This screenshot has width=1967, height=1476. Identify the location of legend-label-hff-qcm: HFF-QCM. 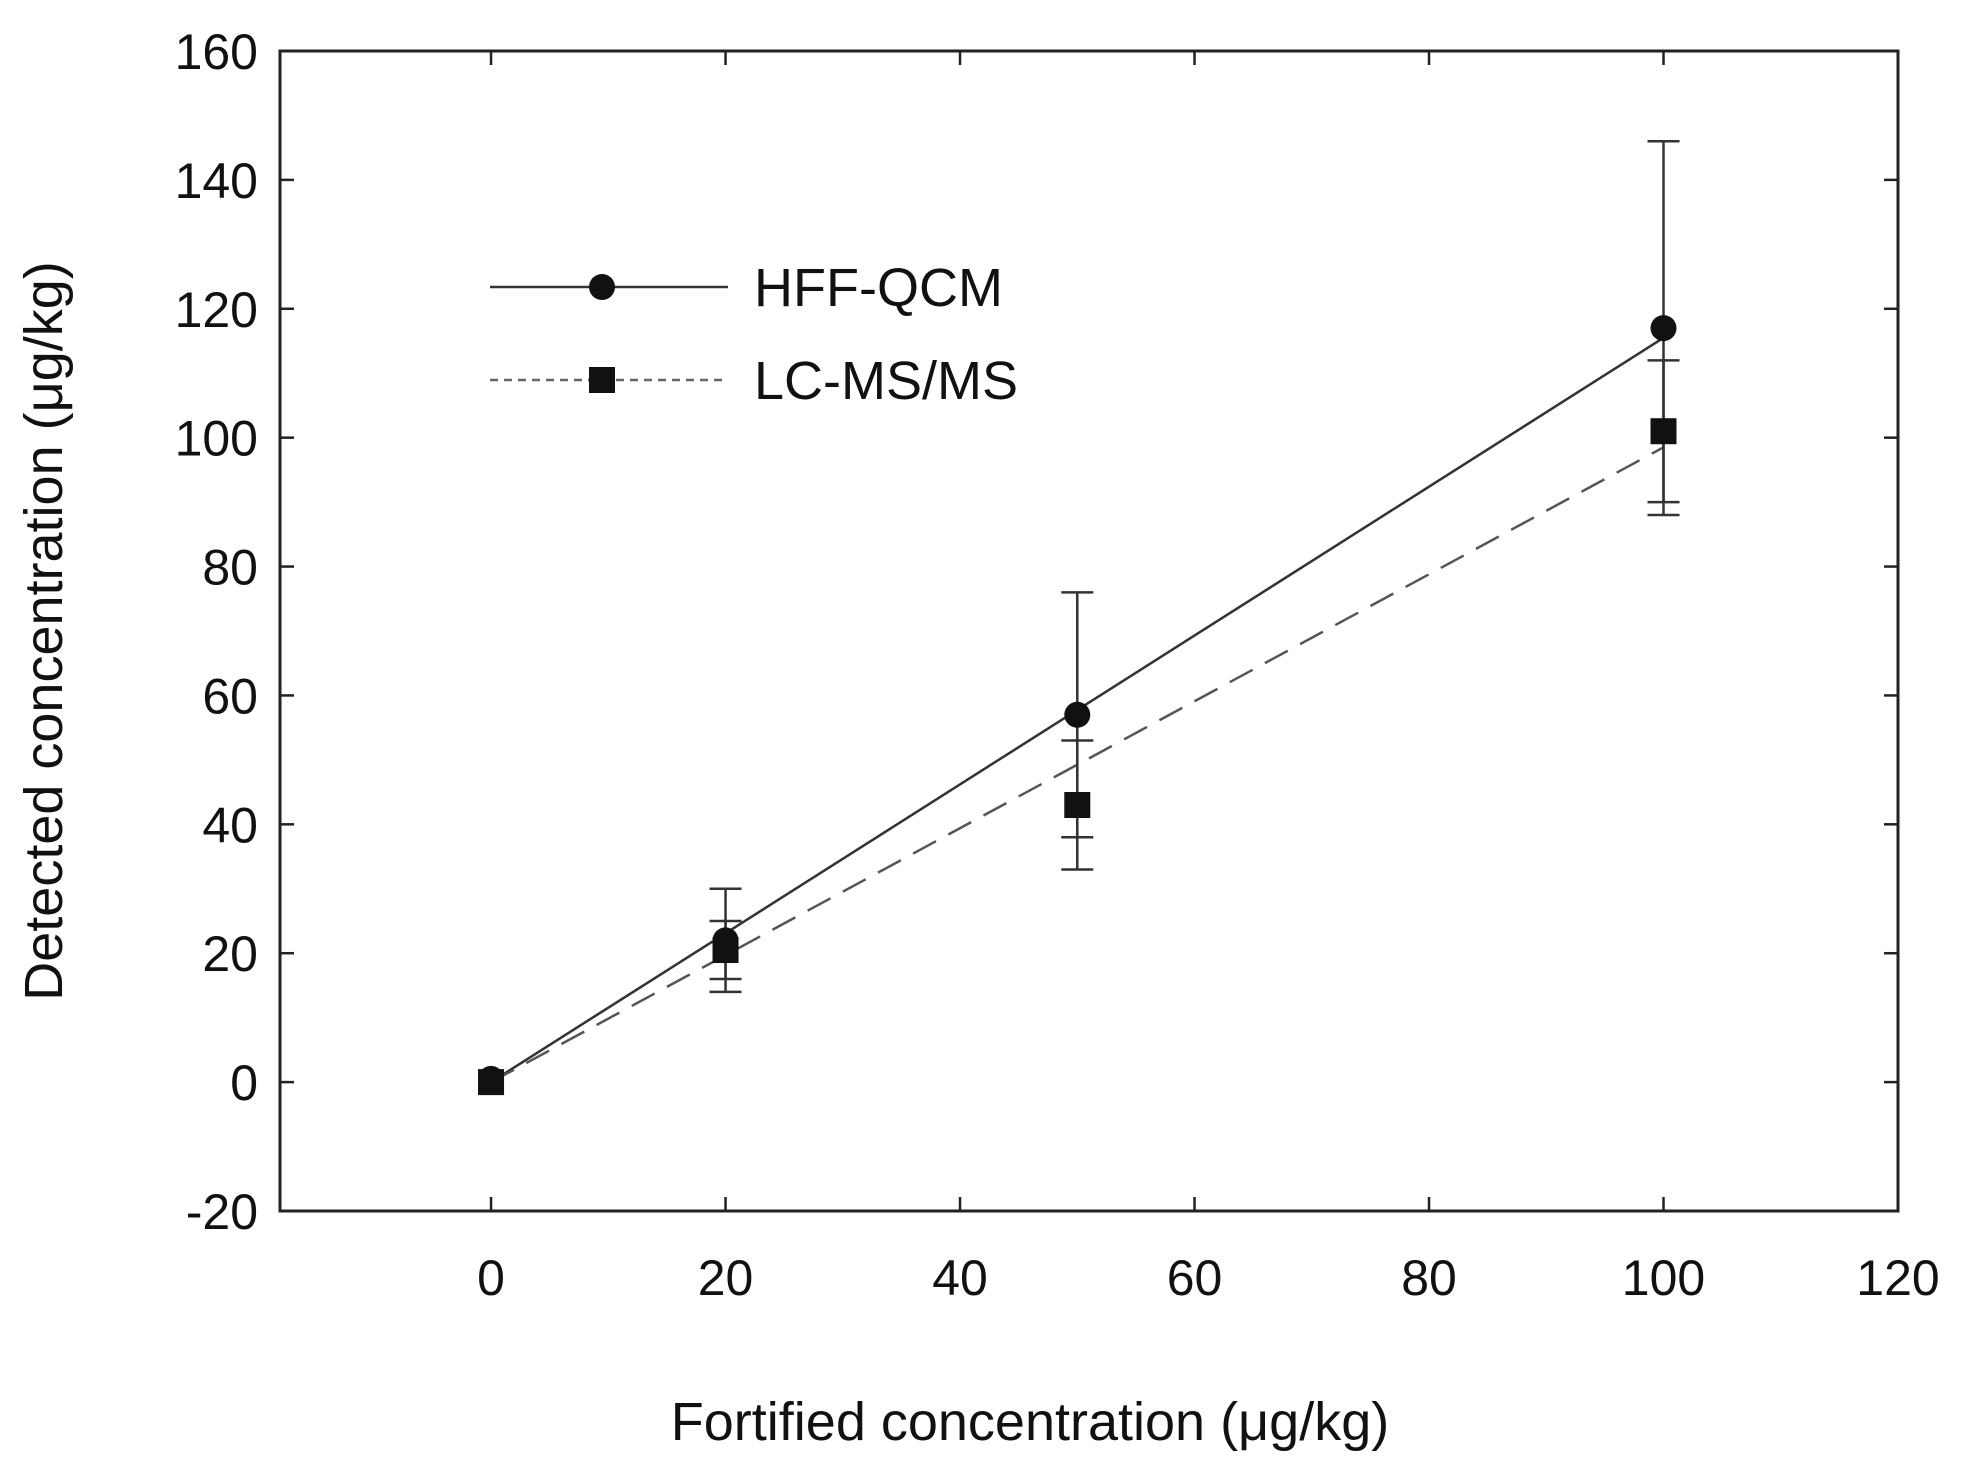
(878, 288).